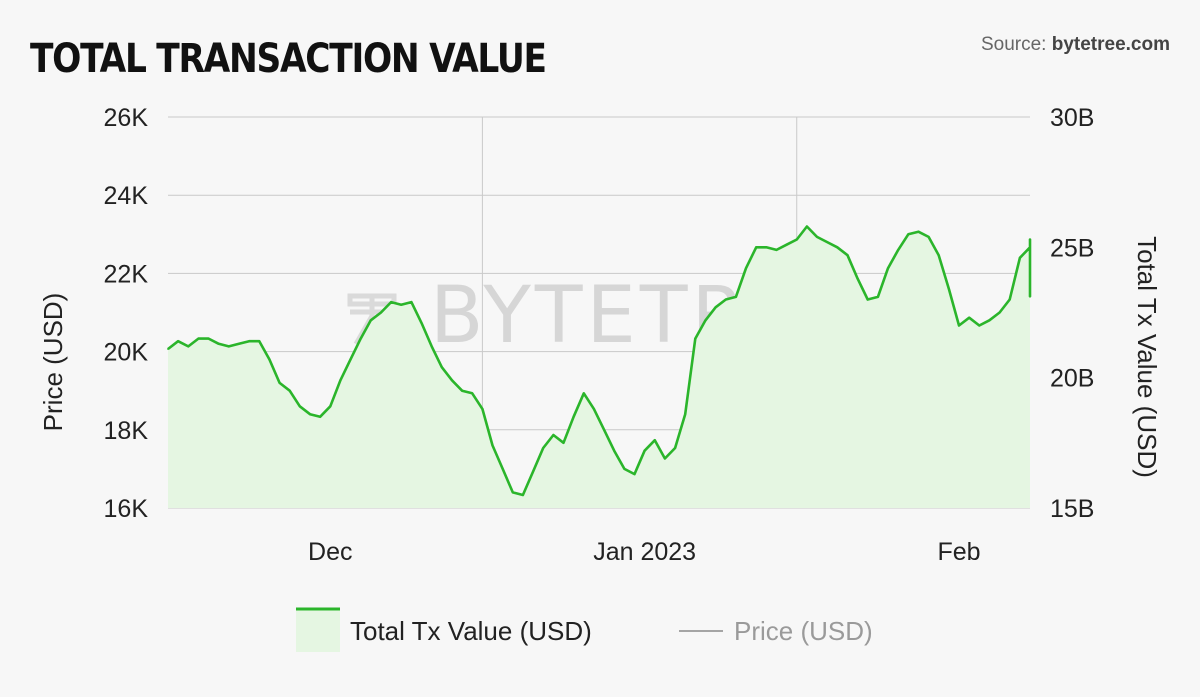 The image size is (1200, 697). What do you see at coordinates (1072, 509) in the screenshot?
I see `right-tick-label: 15B` at bounding box center [1072, 509].